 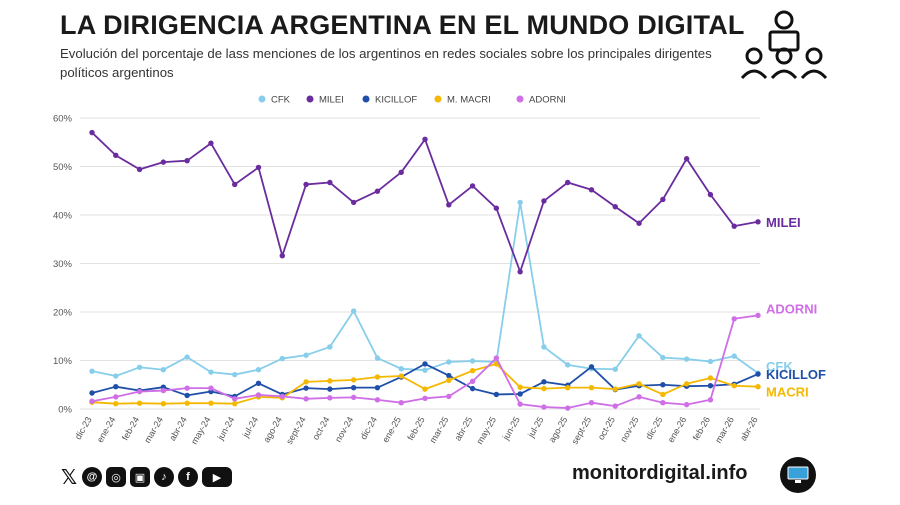 I want to click on threads-icon: @, so click(x=92, y=477).